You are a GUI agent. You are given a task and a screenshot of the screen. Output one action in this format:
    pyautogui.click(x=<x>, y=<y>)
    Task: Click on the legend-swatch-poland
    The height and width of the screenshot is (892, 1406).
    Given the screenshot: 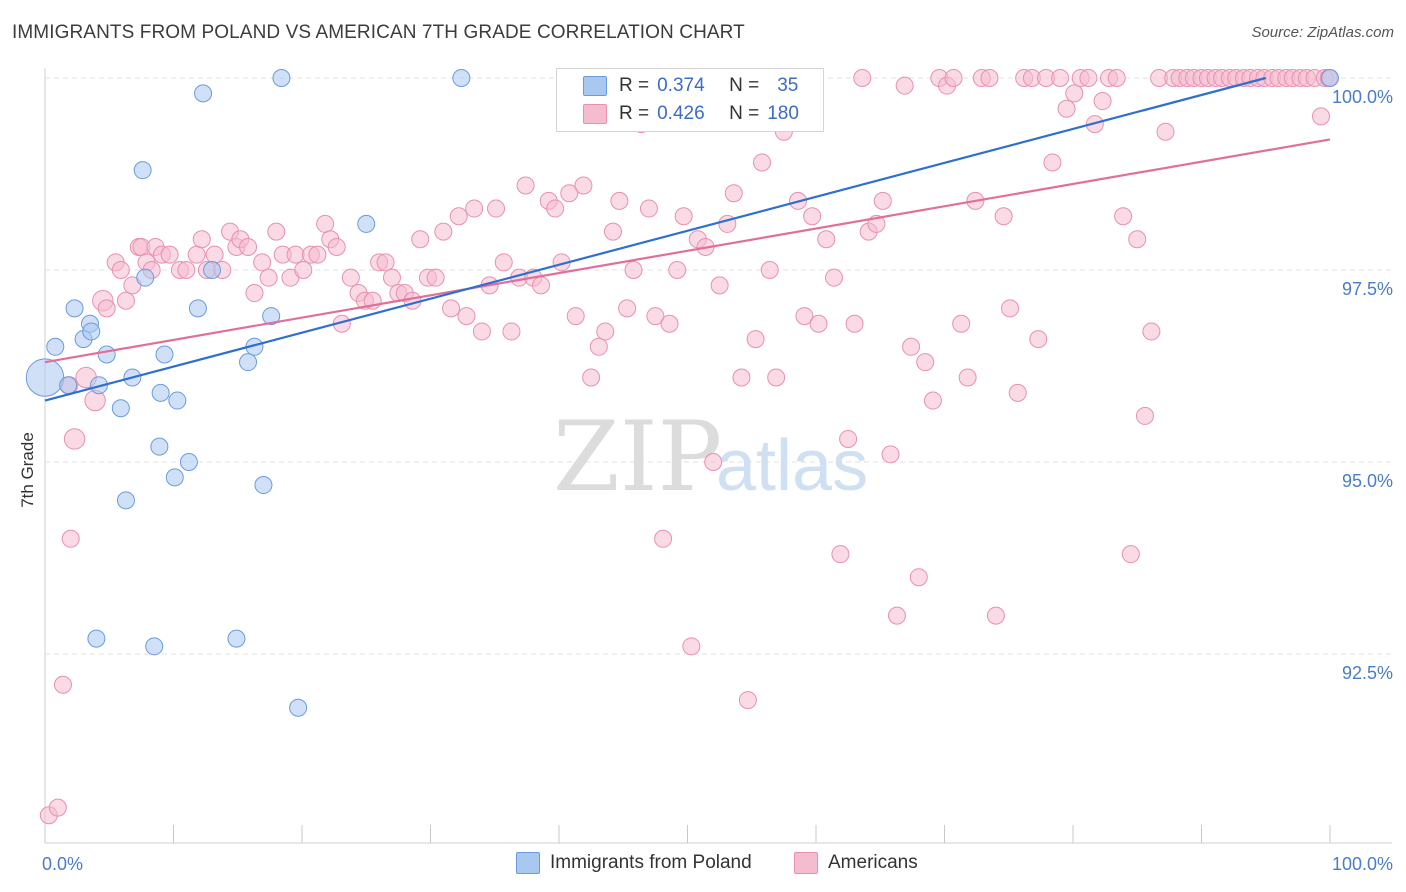 What is the action you would take?
    pyautogui.click(x=528, y=863)
    